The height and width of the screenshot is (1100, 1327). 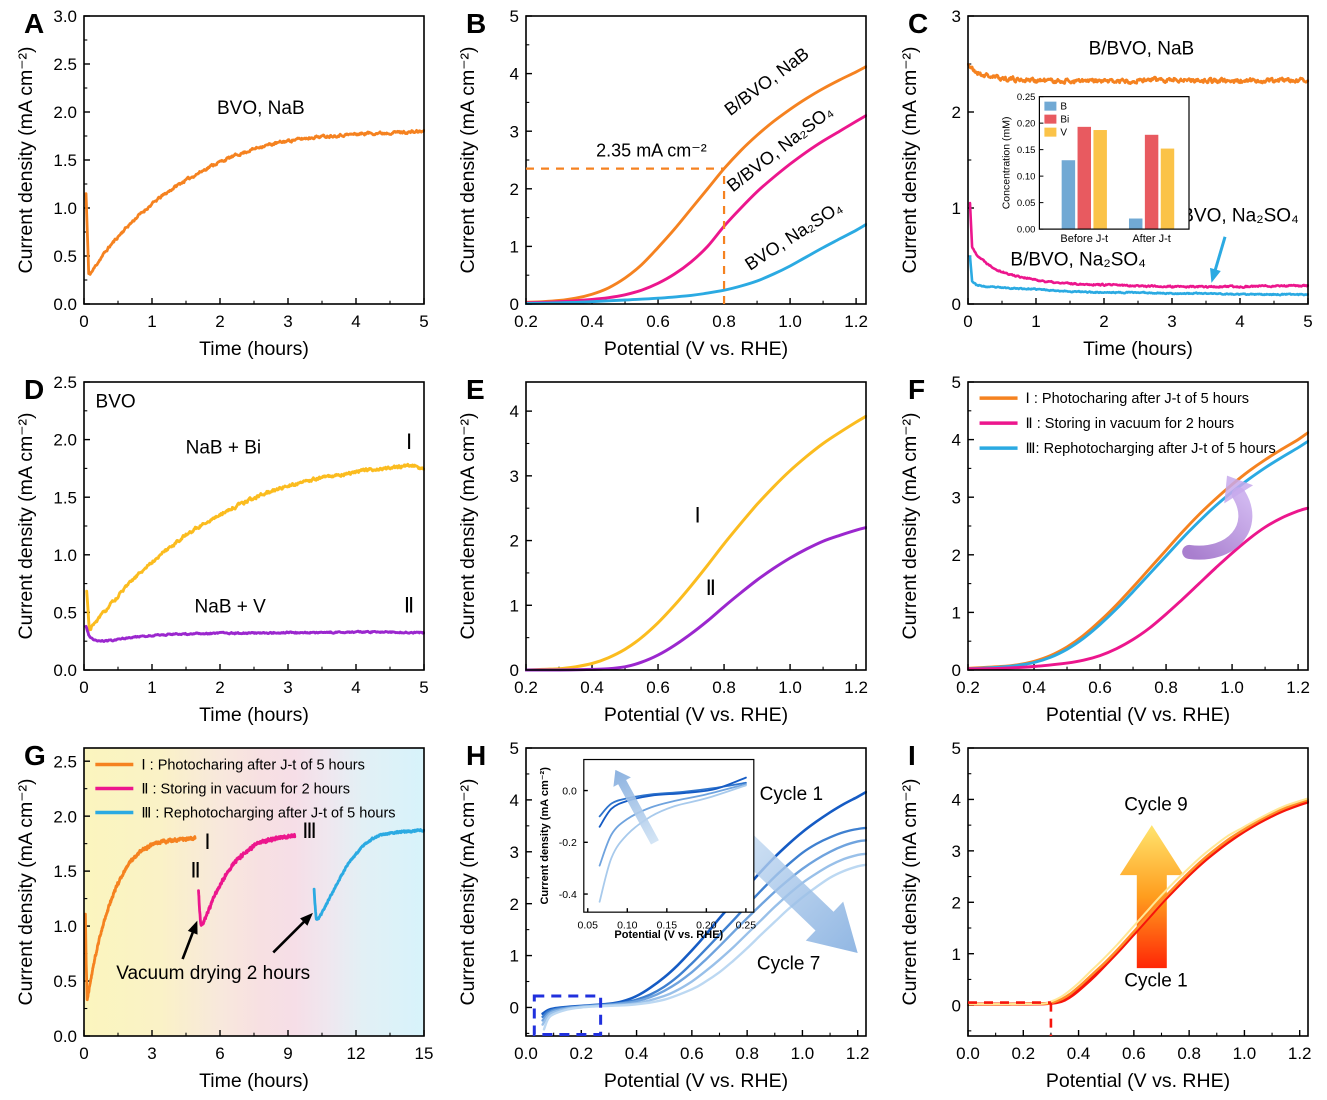 What do you see at coordinates (1138, 245) in the screenshot?
I see `series-B-BVO-Na2SO4` at bounding box center [1138, 245].